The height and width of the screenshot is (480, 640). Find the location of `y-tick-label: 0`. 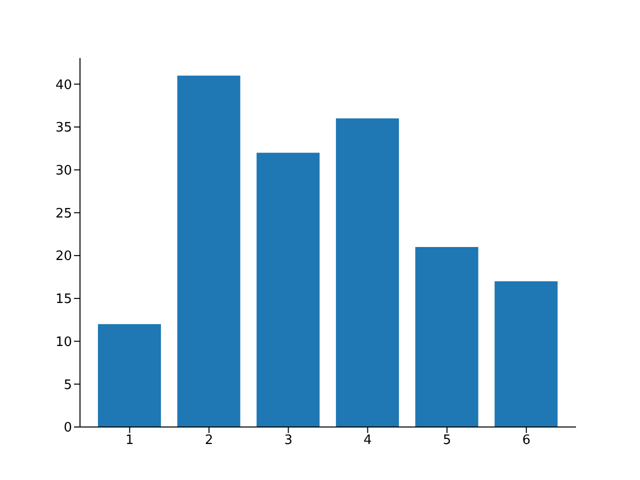

y-tick-label: 0 is located at coordinates (68, 428).